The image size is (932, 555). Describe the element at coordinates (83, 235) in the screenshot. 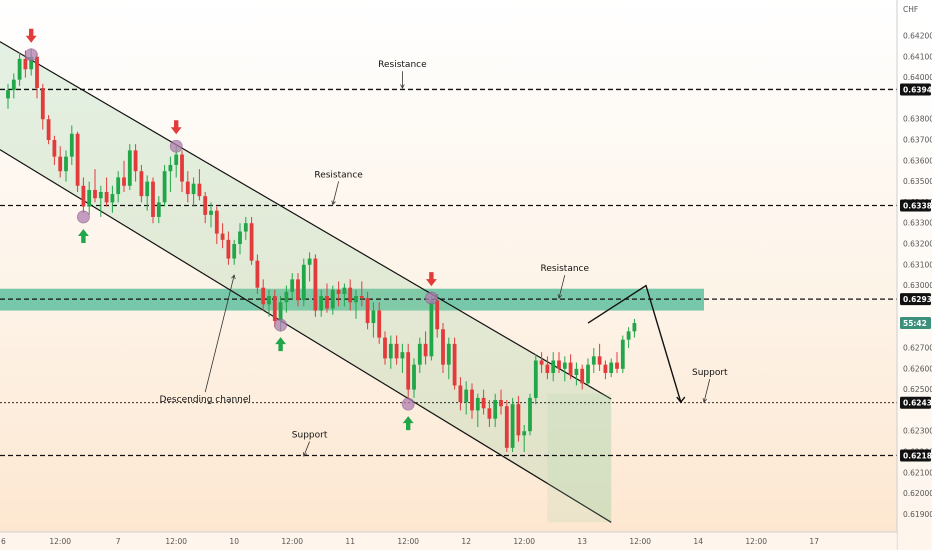

I see `arrow-up-icon` at that location.